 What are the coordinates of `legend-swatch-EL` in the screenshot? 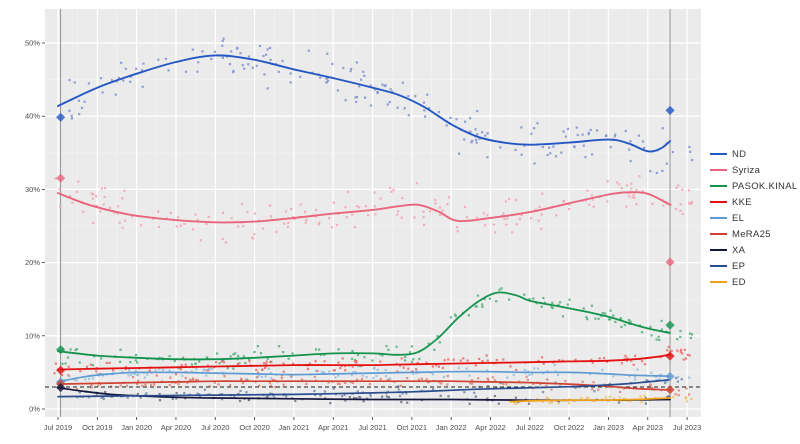 It's located at (718, 218).